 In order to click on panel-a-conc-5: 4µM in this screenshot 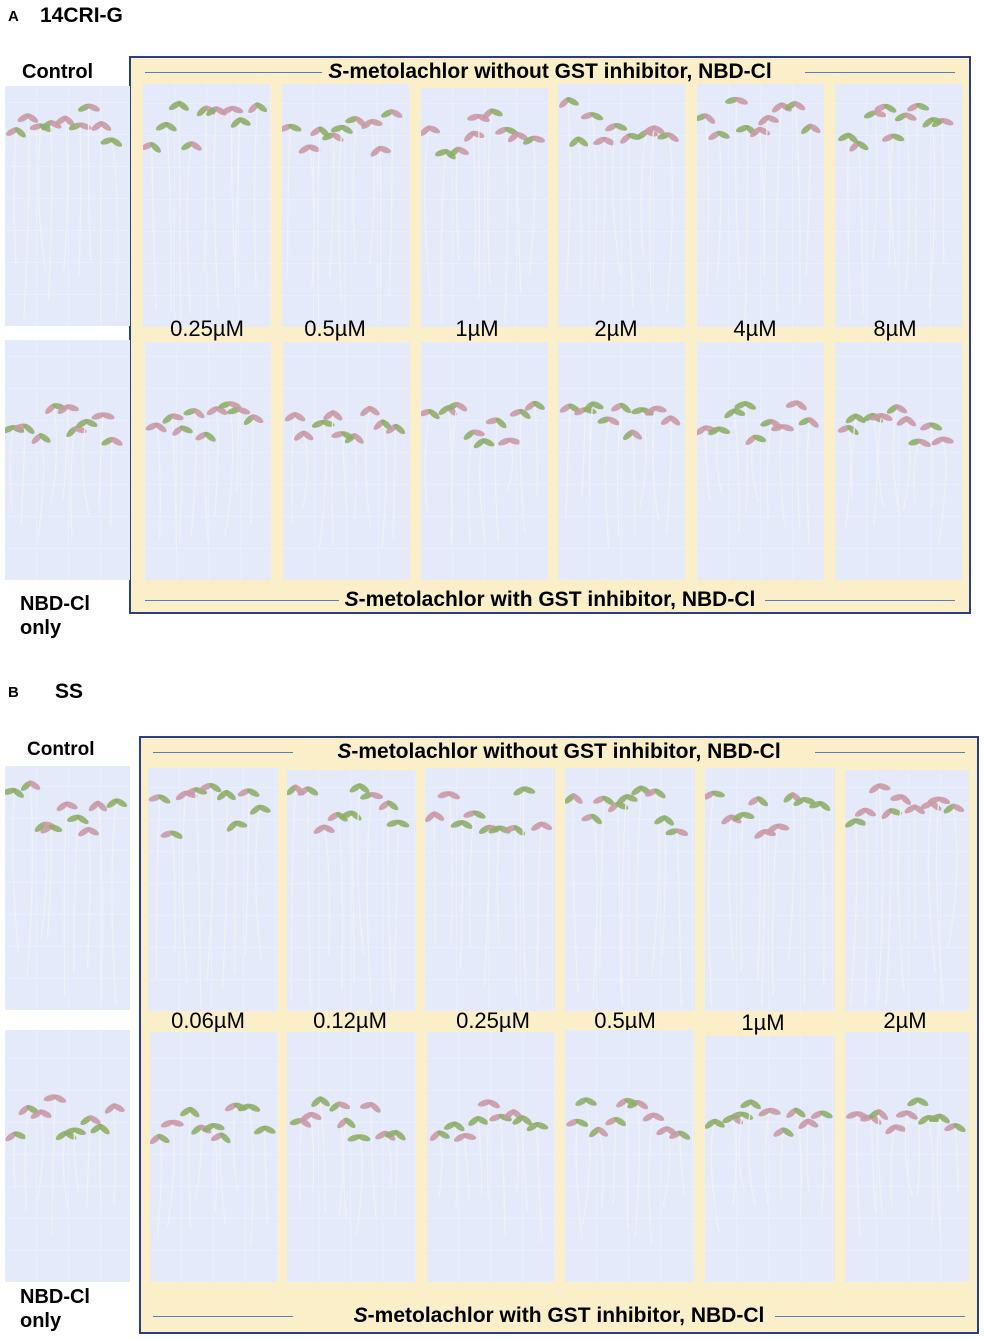, I will do `click(755, 328)`.